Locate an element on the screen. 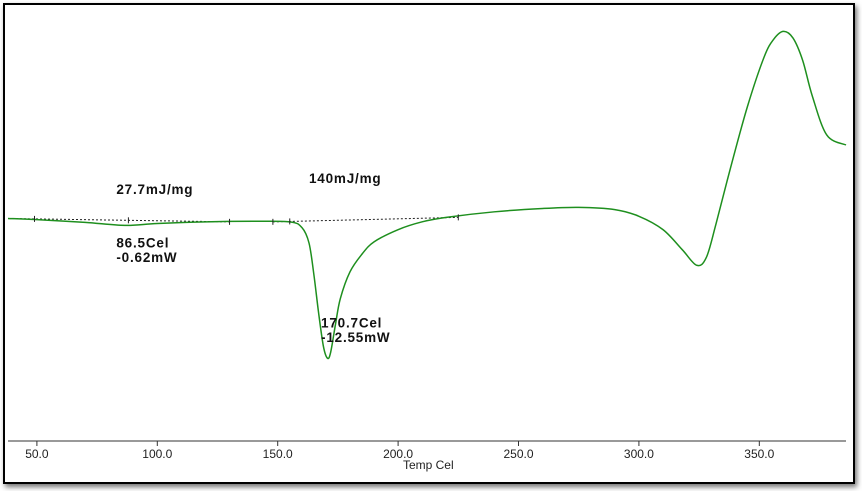  x-tick-label: 250.0 is located at coordinates (518, 454).